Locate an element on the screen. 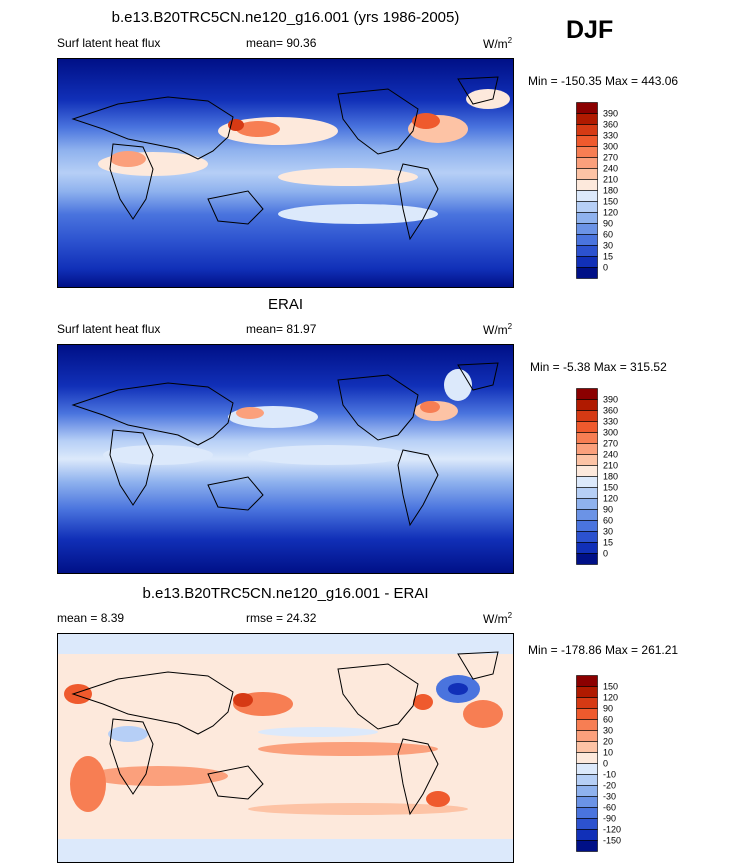  colorbar-tick-label: 240 is located at coordinates (610, 169).